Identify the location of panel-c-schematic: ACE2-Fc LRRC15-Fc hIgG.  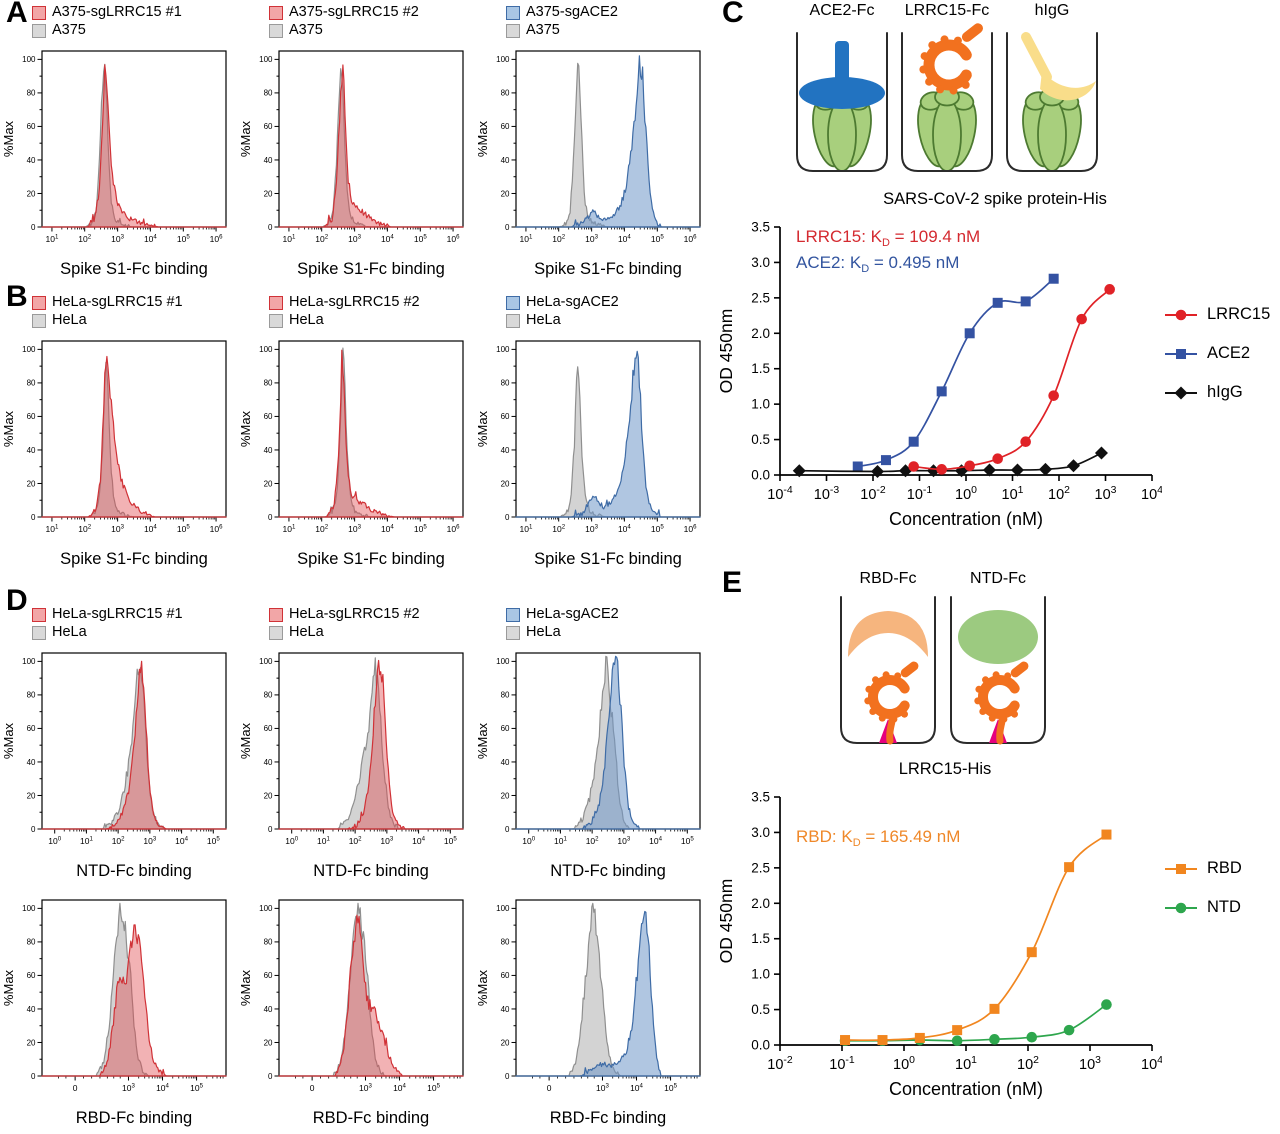
(1030, 105).